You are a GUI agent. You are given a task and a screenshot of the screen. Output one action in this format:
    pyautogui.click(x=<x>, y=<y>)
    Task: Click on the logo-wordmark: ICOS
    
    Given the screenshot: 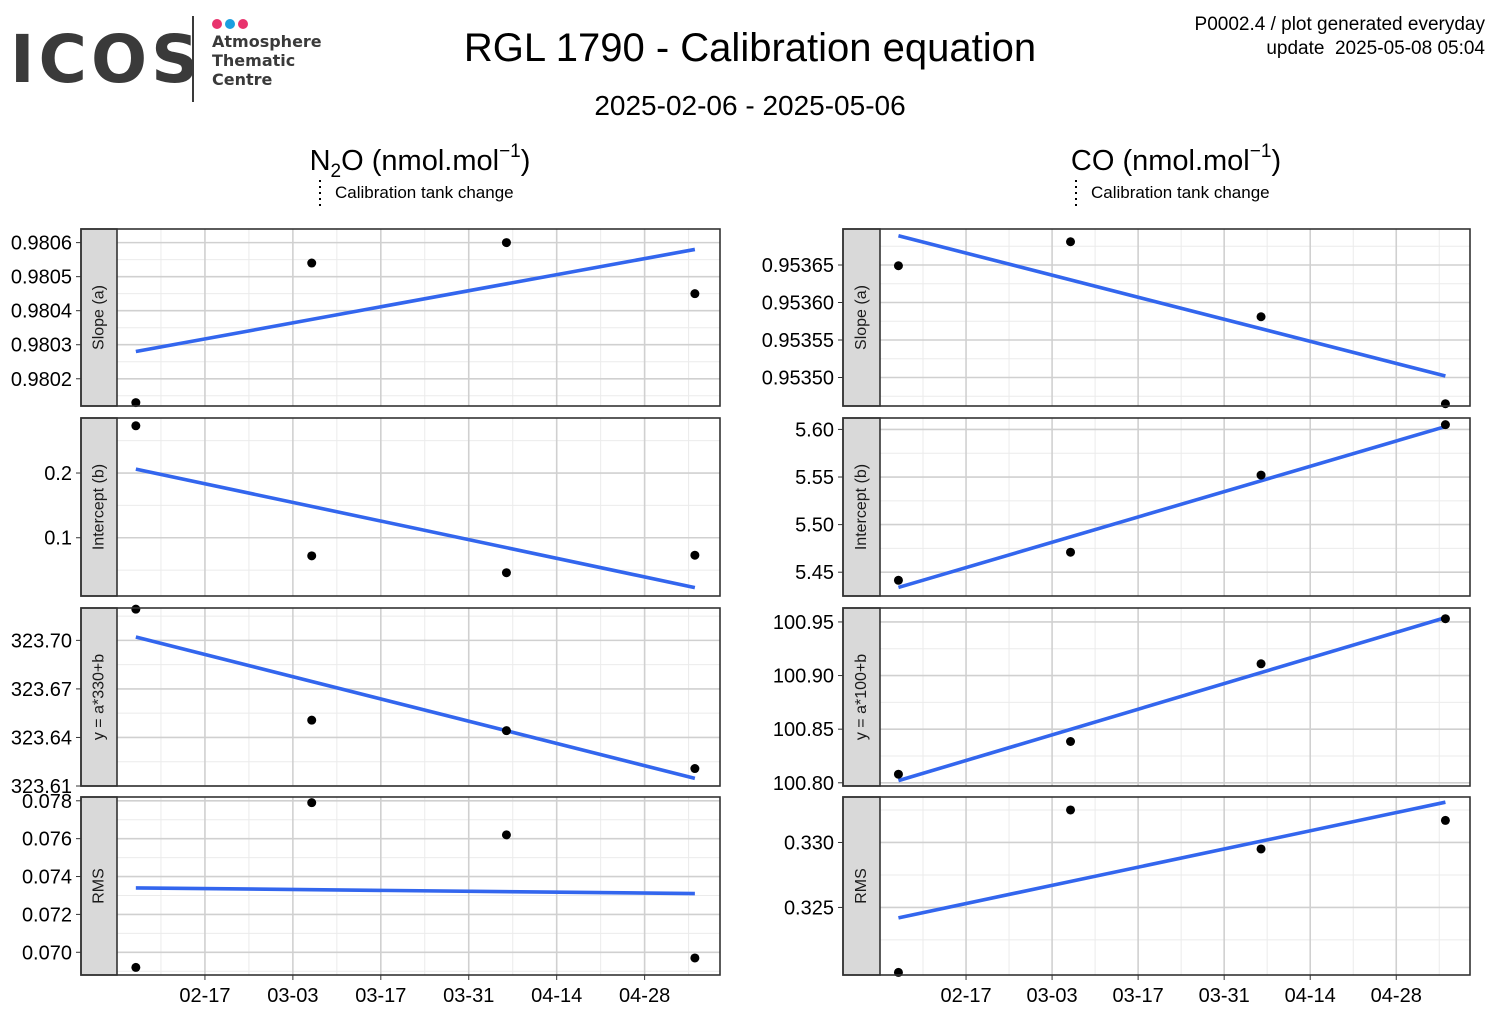 What is the action you would take?
    pyautogui.click(x=106, y=59)
    